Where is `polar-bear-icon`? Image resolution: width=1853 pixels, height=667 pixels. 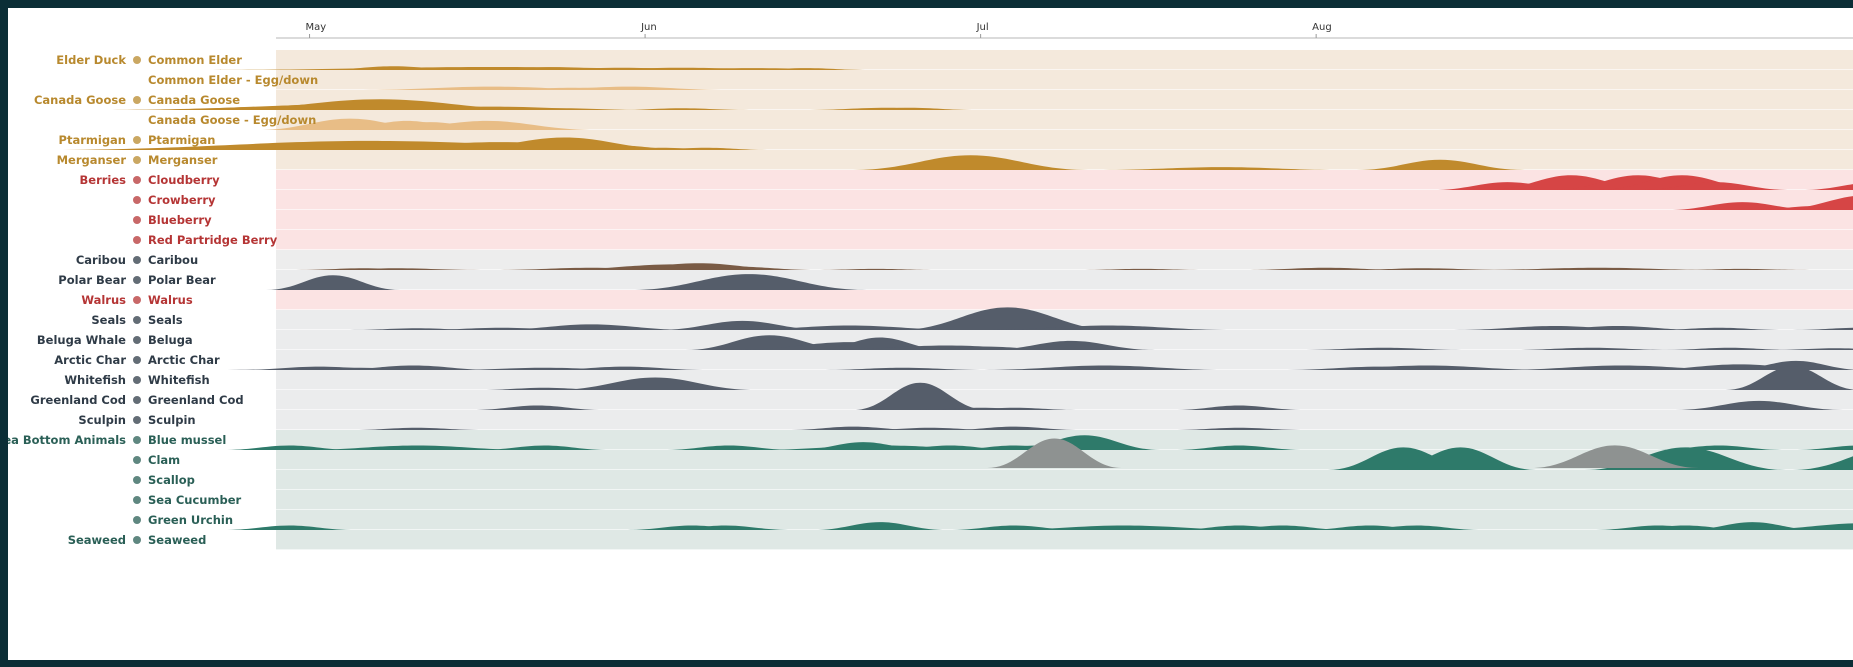 polar-bear-icon is located at coordinates (137, 280).